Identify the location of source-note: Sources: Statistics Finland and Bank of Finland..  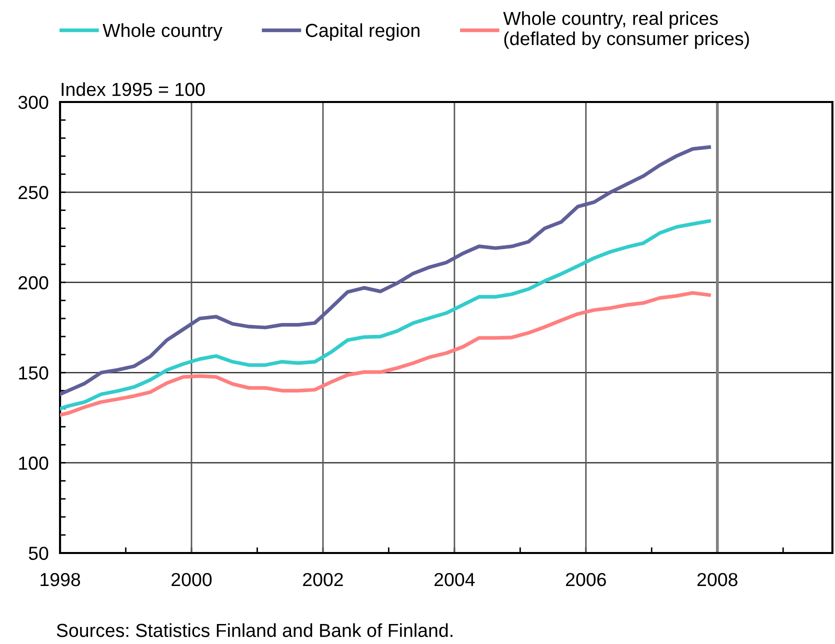
(254, 630).